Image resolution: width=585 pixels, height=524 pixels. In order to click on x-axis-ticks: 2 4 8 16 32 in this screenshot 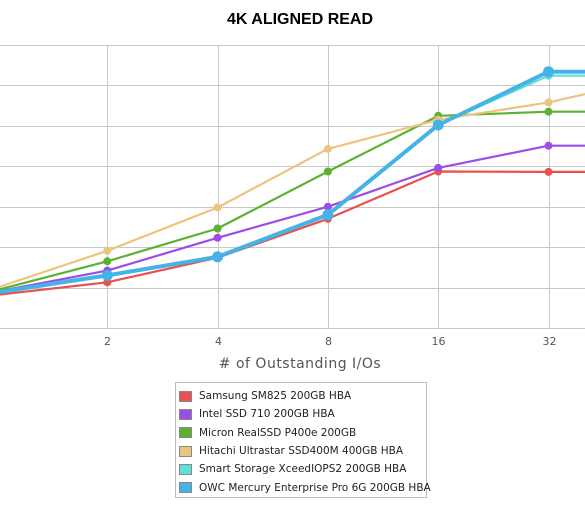, I will do `click(330, 341)`.